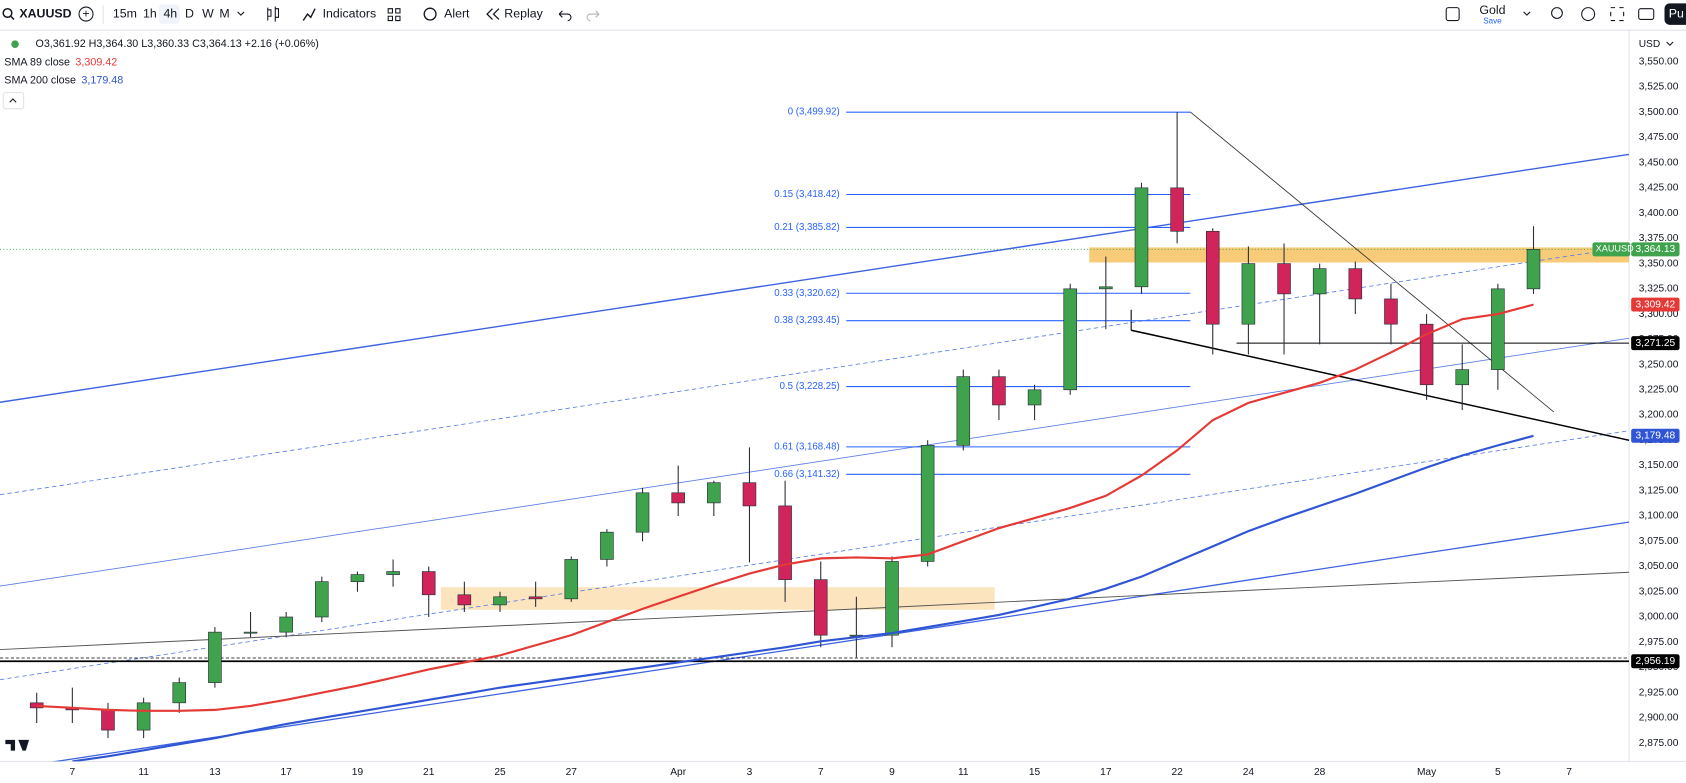 This screenshot has height=783, width=1686. Describe the element at coordinates (1659, 566) in the screenshot. I see `y-tick-label: 3,050.00` at that location.